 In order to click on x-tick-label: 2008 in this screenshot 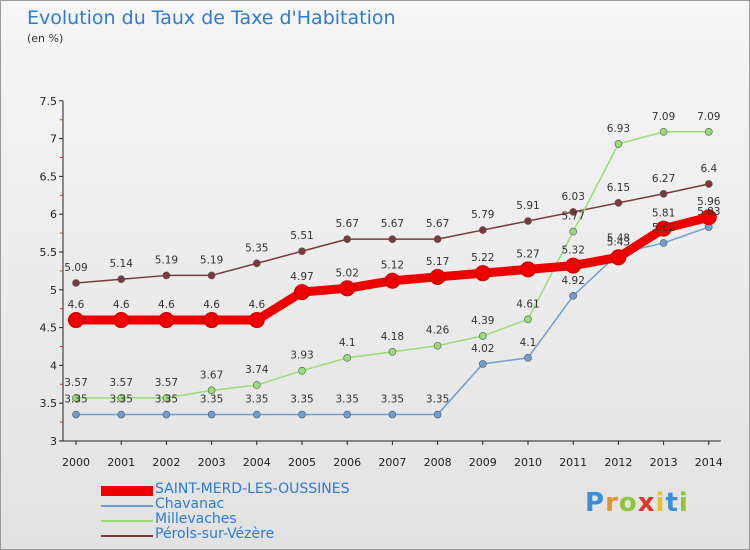, I will do `click(438, 462)`.